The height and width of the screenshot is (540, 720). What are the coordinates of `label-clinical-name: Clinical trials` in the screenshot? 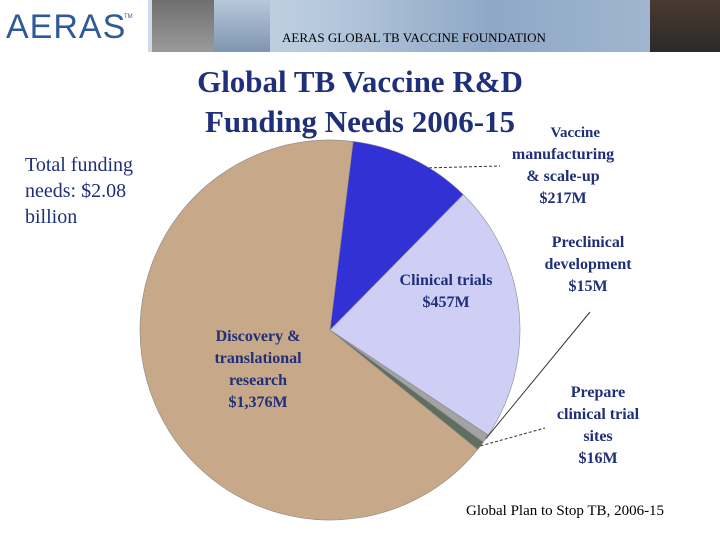 It's located at (446, 280).